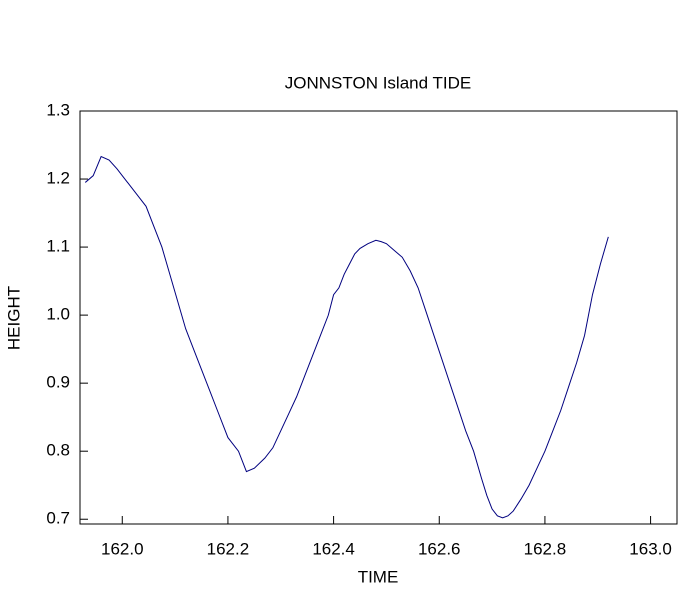 This screenshot has width=699, height=610. I want to click on x-tick-label: 162.0, so click(122, 548).